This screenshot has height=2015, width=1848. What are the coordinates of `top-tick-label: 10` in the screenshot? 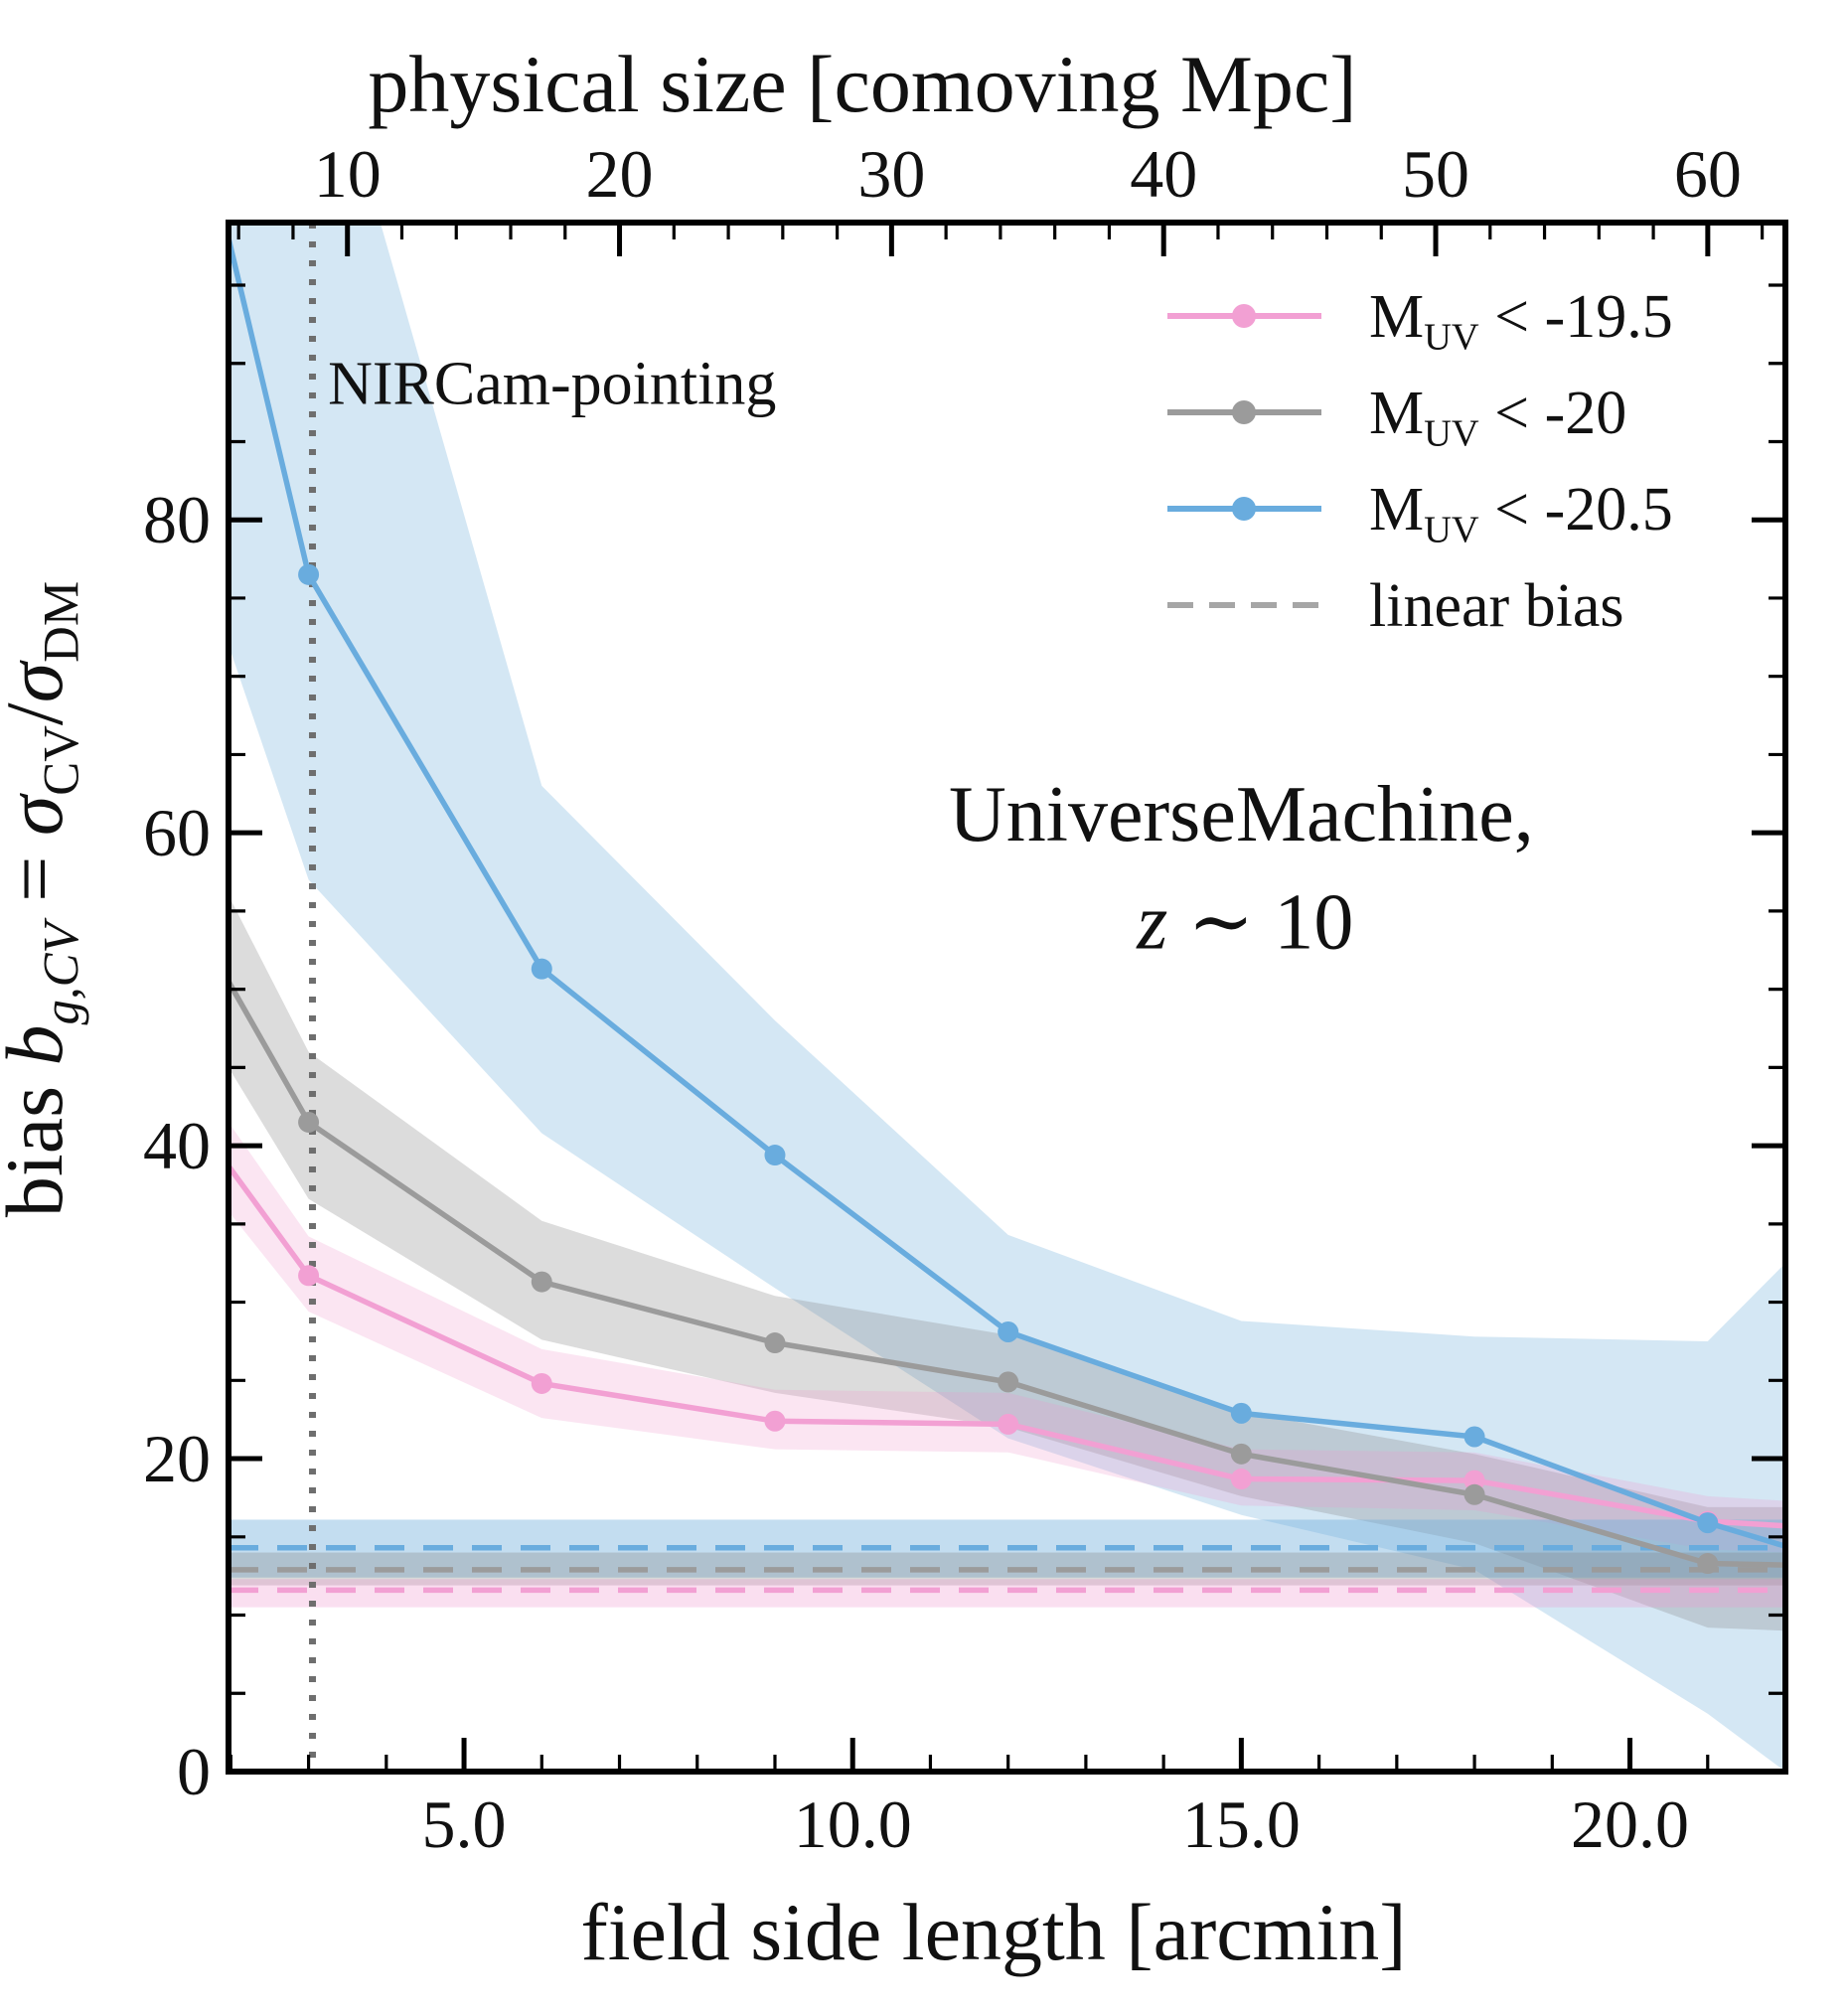 It's located at (348, 174).